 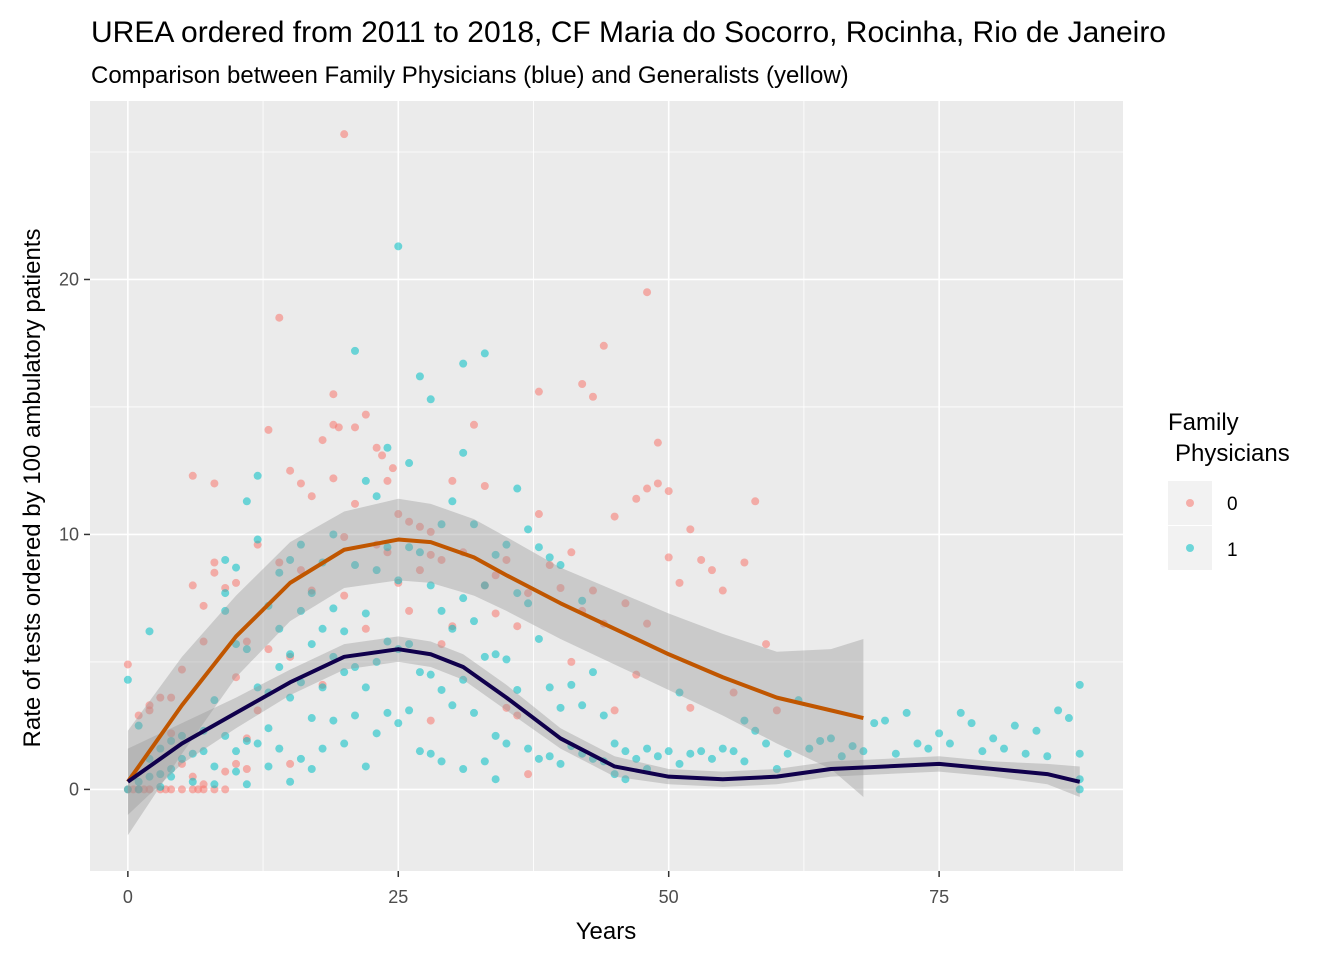 What do you see at coordinates (69, 534) in the screenshot?
I see `y-tick-label: 10` at bounding box center [69, 534].